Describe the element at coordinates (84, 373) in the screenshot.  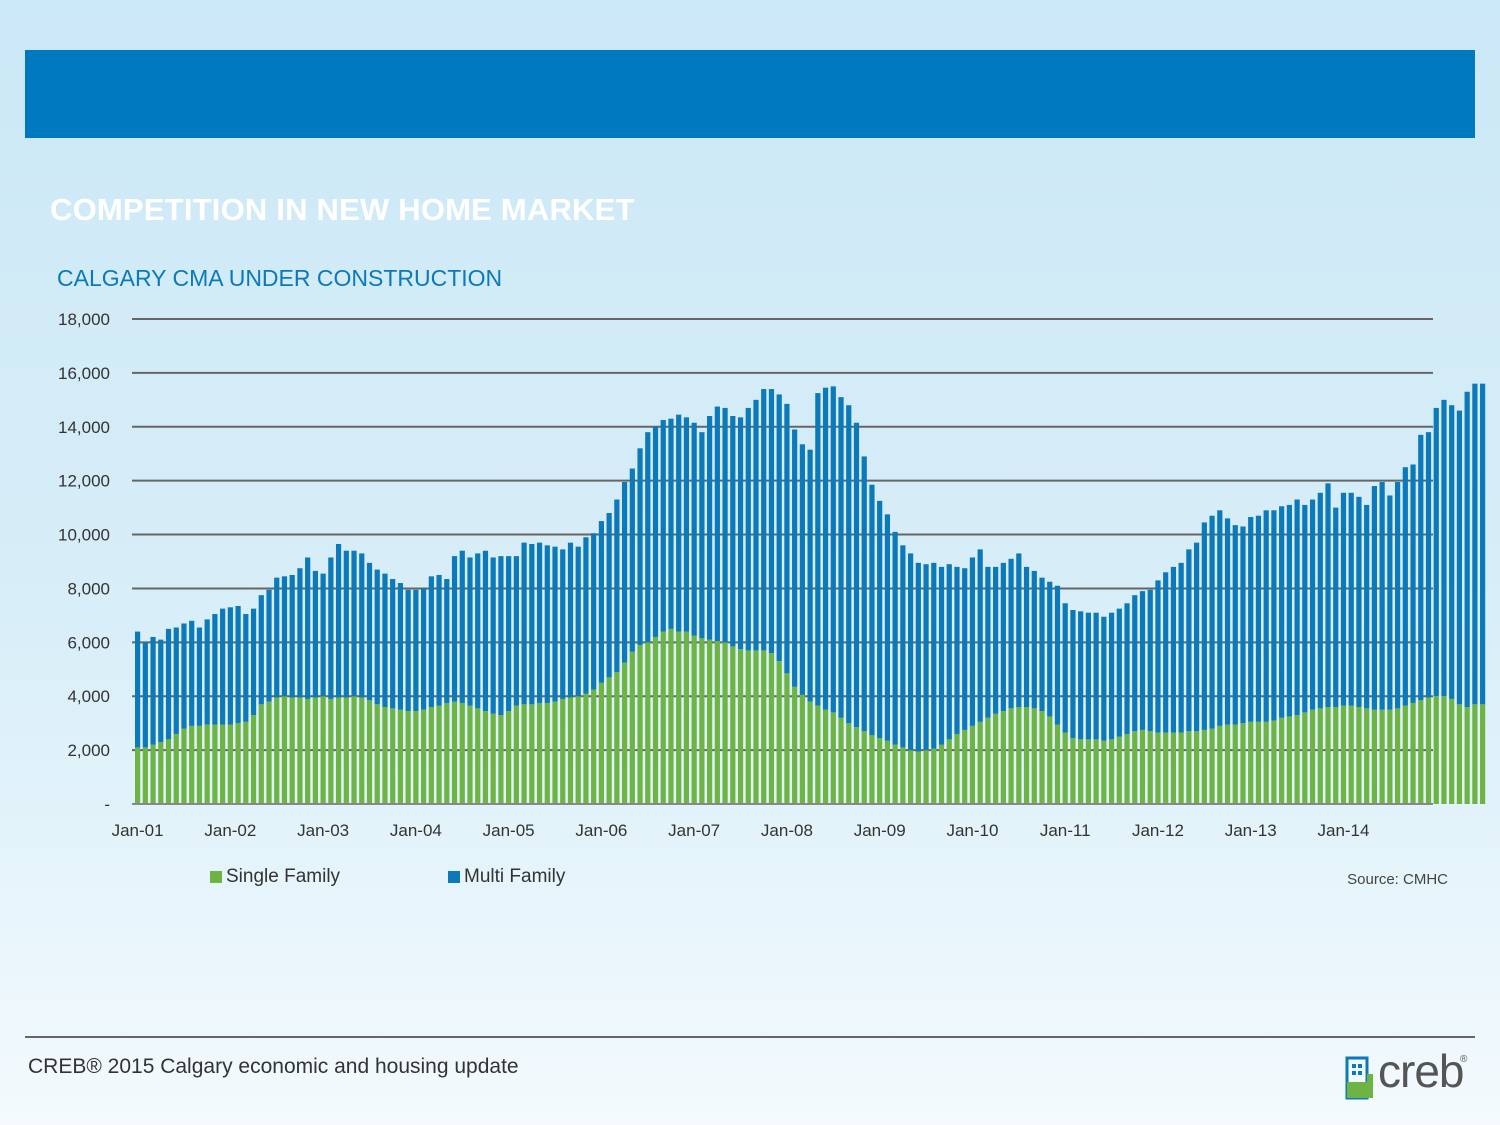
I see `y-tick-label: 16,000` at that location.